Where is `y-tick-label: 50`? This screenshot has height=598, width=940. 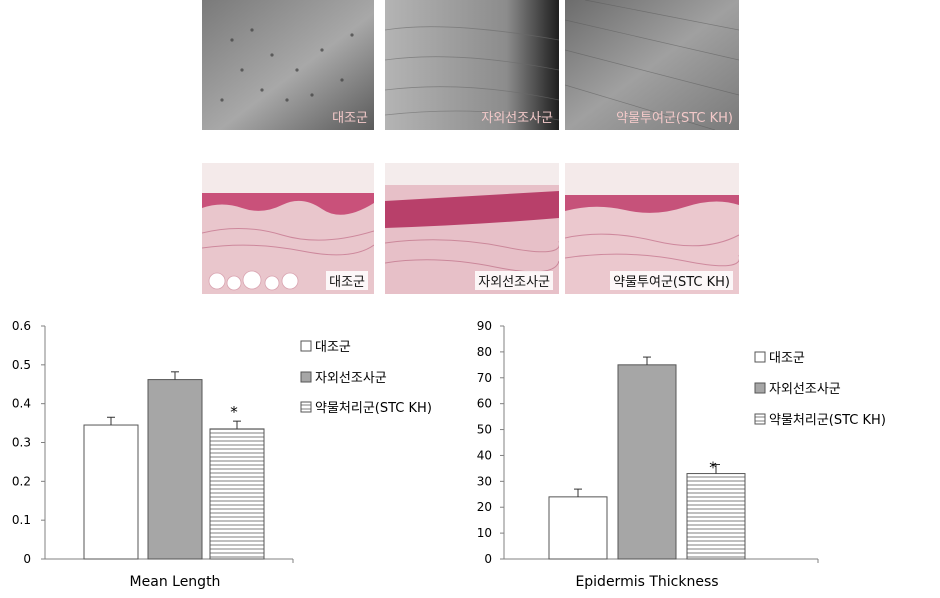
y-tick-label: 50 is located at coordinates (484, 430).